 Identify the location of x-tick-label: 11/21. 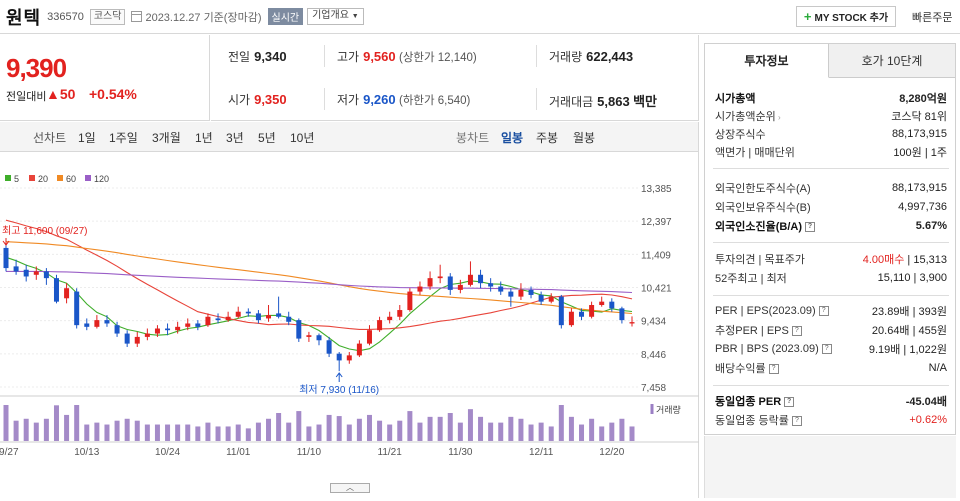
(390, 452).